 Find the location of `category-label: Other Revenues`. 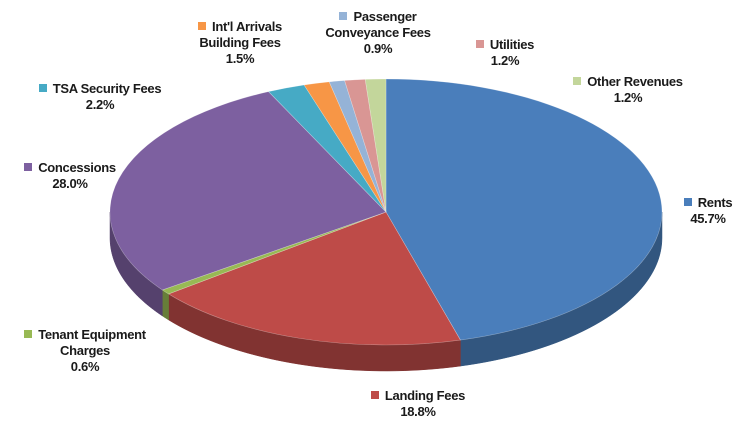

category-label: Other Revenues is located at coordinates (635, 81).